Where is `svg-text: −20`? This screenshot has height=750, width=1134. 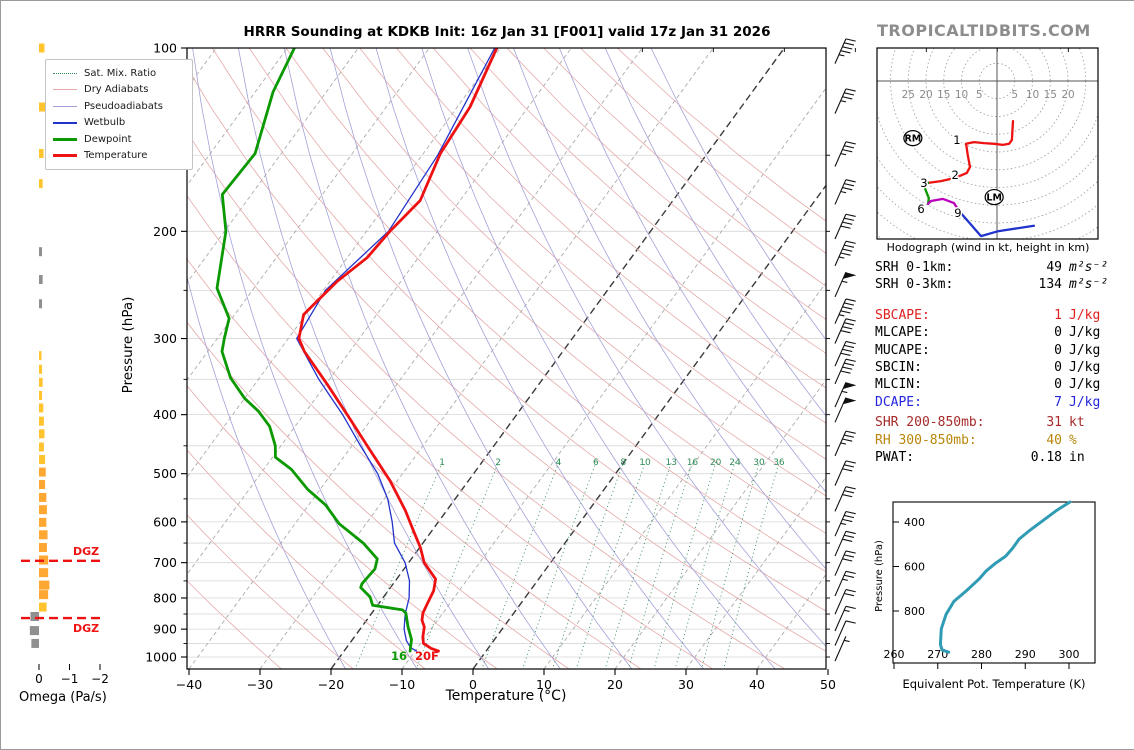
svg-text: −20 is located at coordinates (331, 684).